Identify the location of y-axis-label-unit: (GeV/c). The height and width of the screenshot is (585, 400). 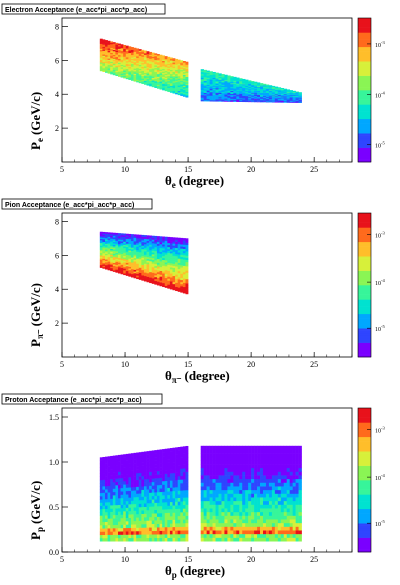
(35, 113).